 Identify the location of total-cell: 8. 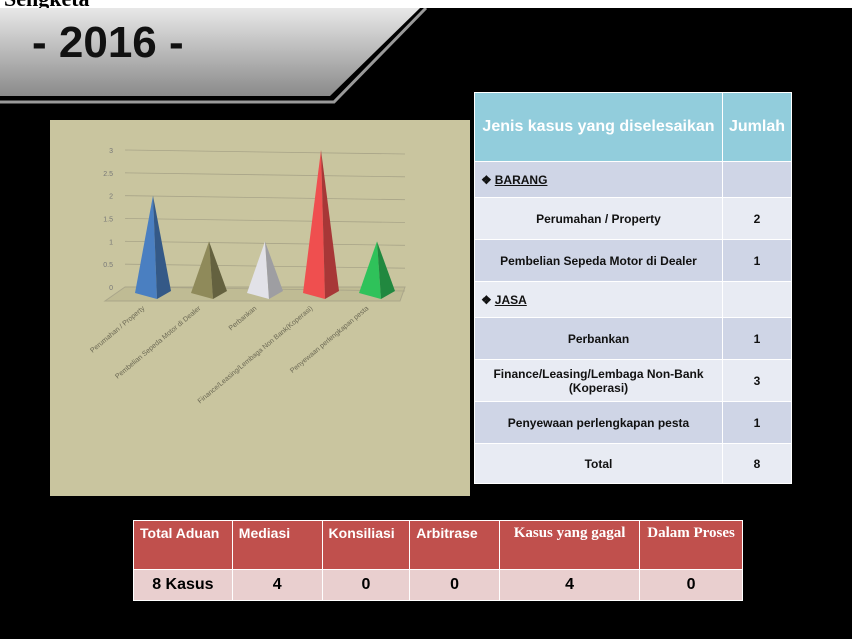
(757, 463).